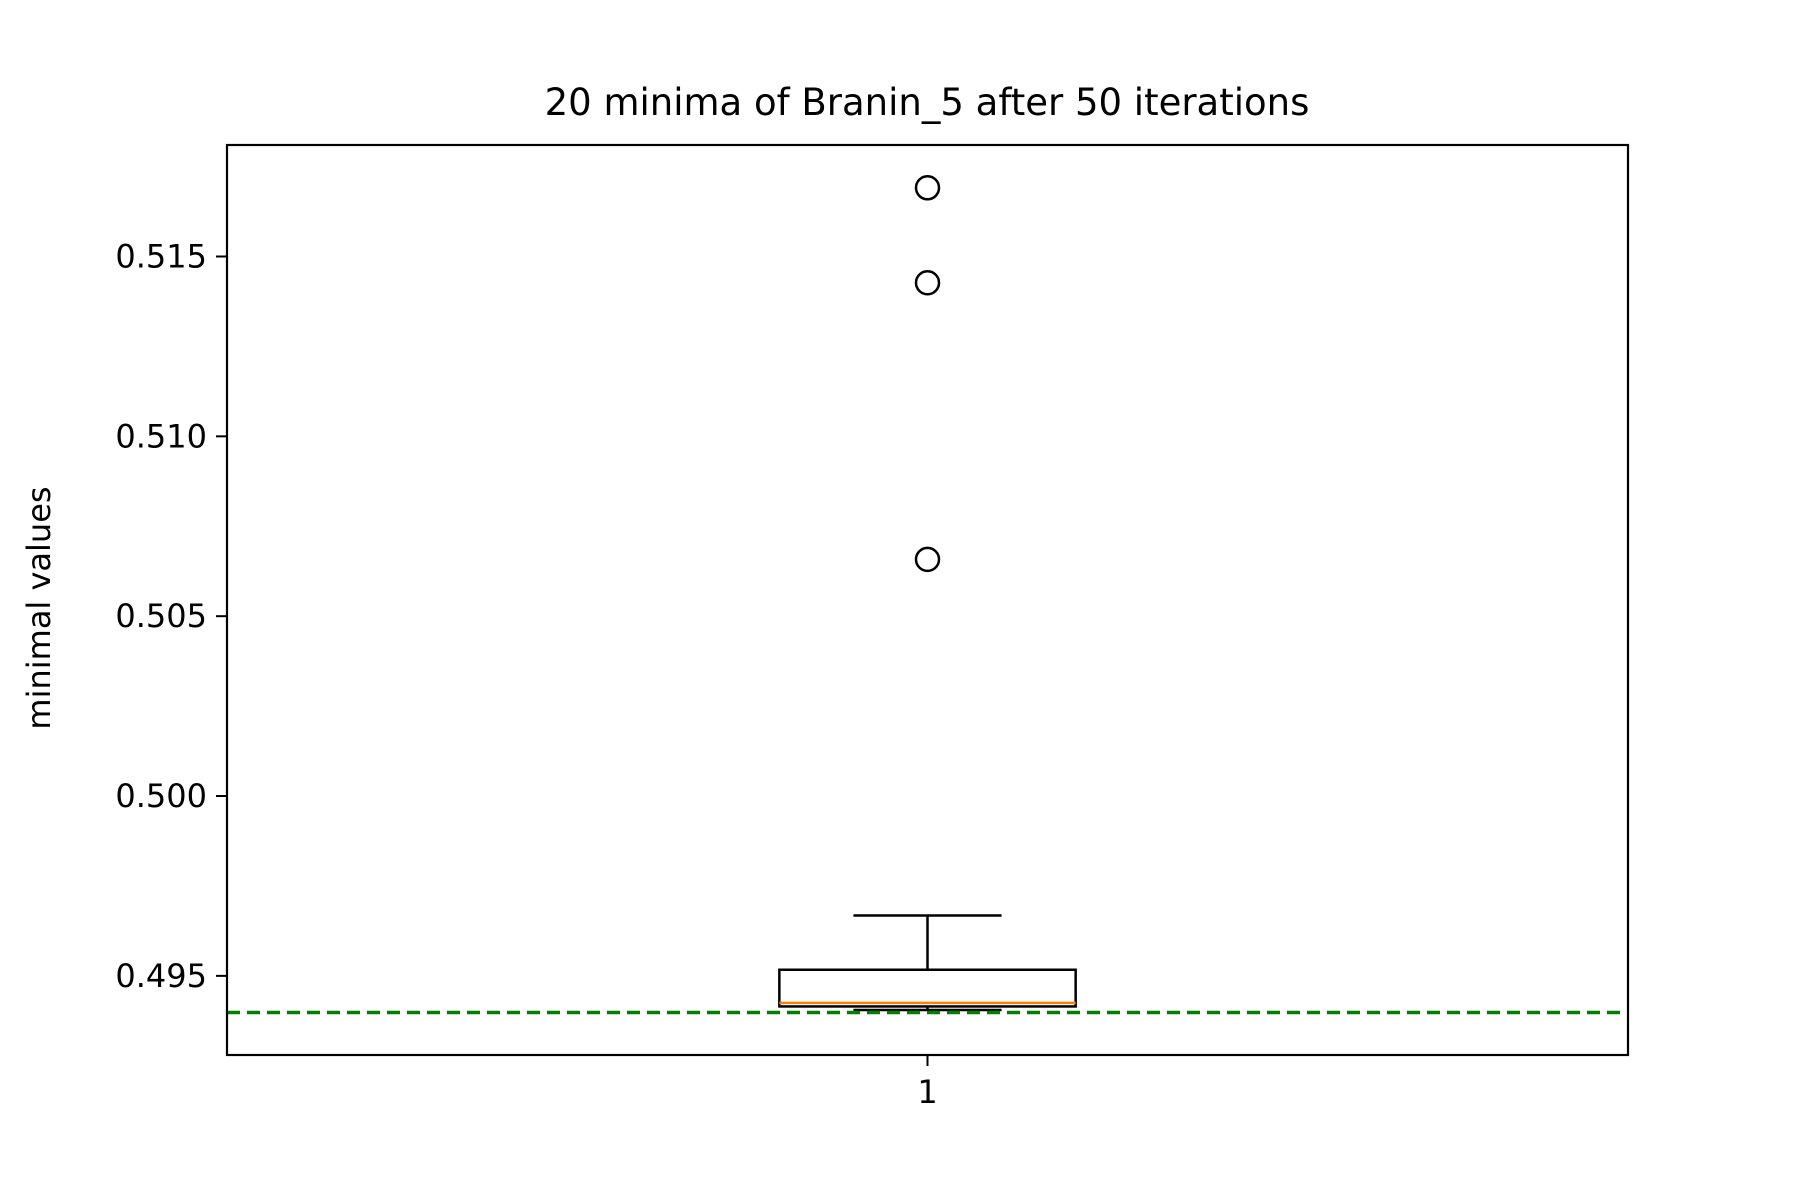 This screenshot has height=1200, width=1800. I want to click on y-tick-label: 0.505, so click(161, 616).